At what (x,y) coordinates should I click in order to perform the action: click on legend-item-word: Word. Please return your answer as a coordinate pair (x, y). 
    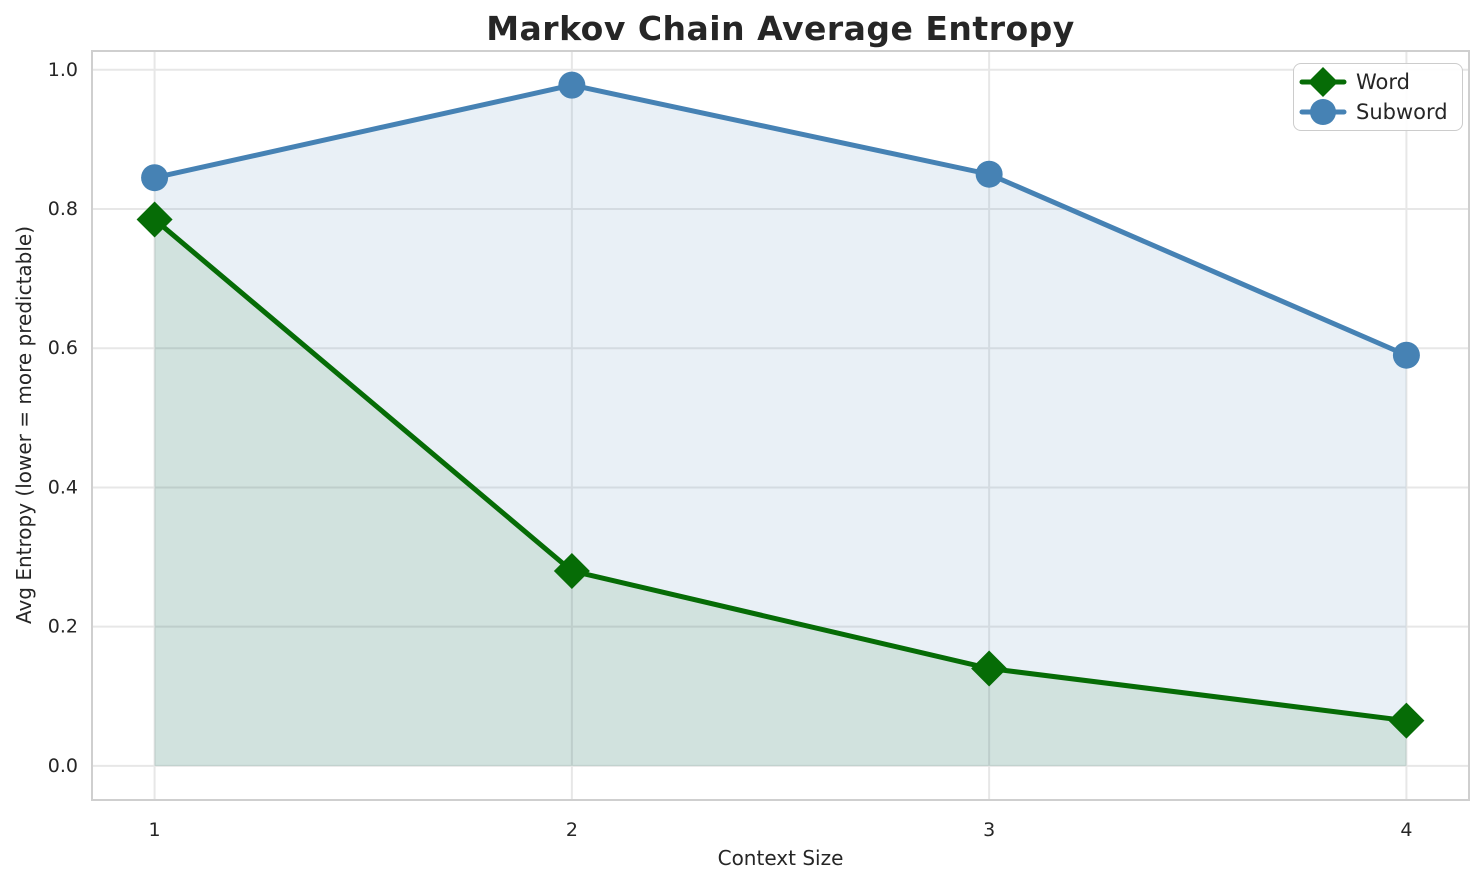
    Looking at the image, I should click on (1375, 81).